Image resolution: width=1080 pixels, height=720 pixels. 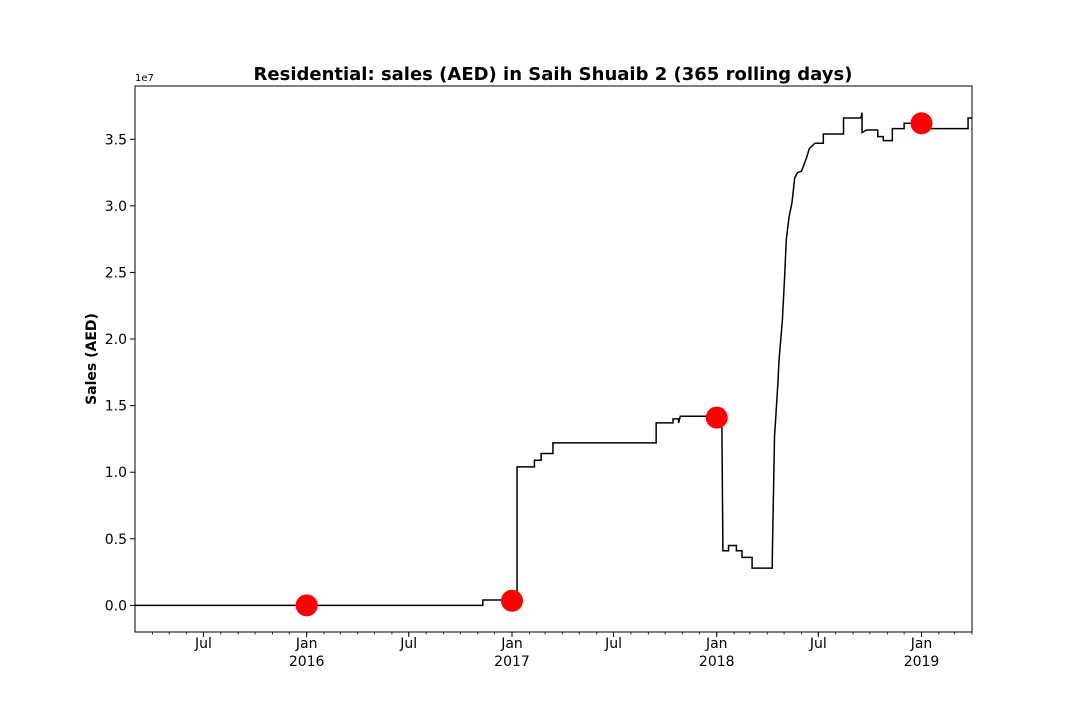 What do you see at coordinates (717, 662) in the screenshot?
I see `x-tick-year-label: 2018` at bounding box center [717, 662].